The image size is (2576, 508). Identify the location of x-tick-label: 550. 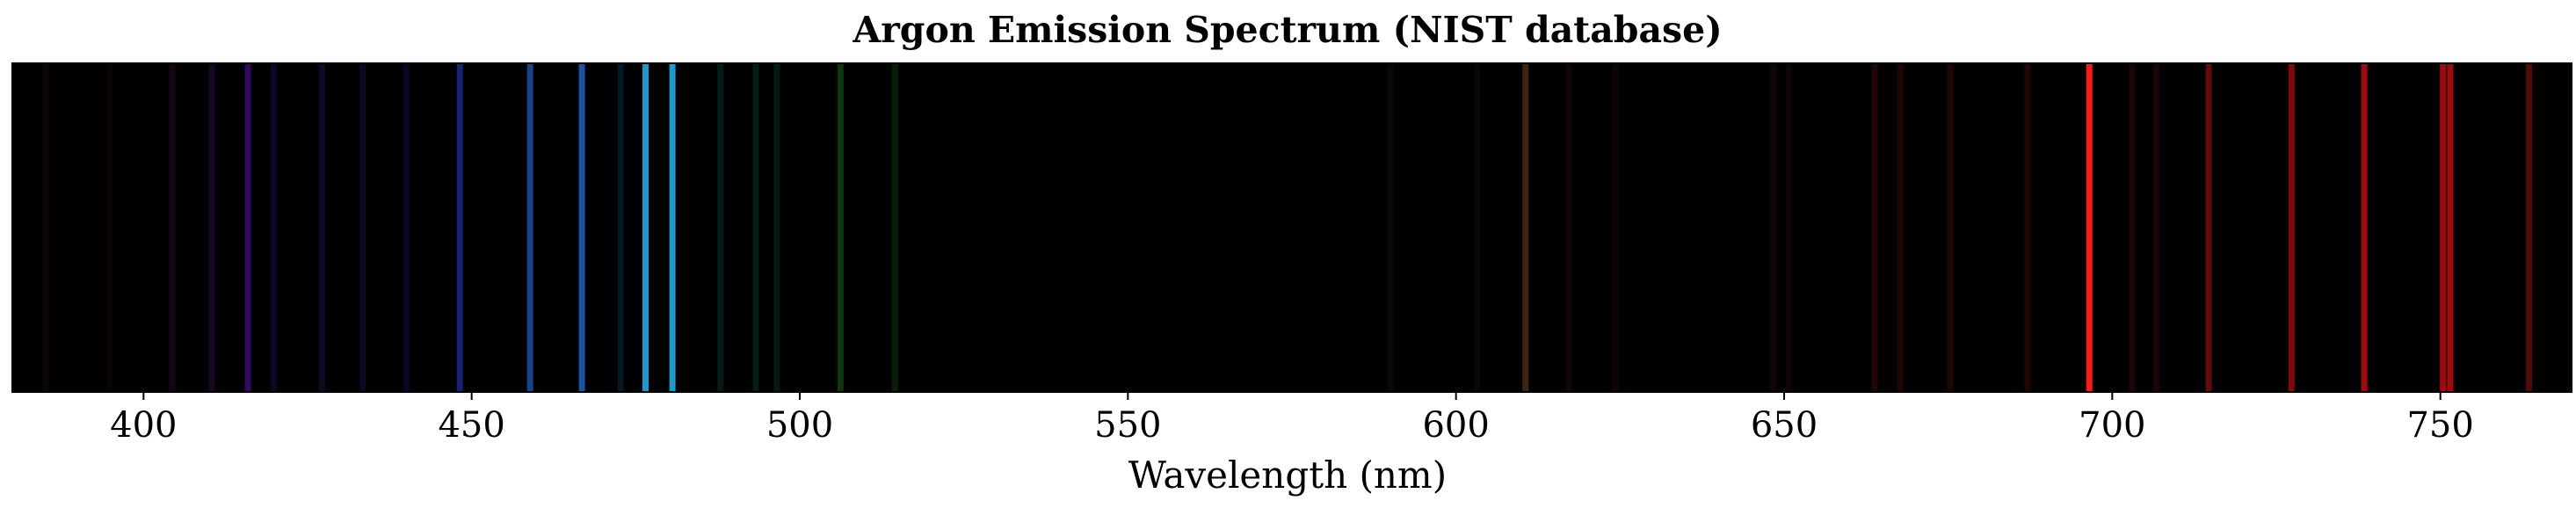
(1127, 425).